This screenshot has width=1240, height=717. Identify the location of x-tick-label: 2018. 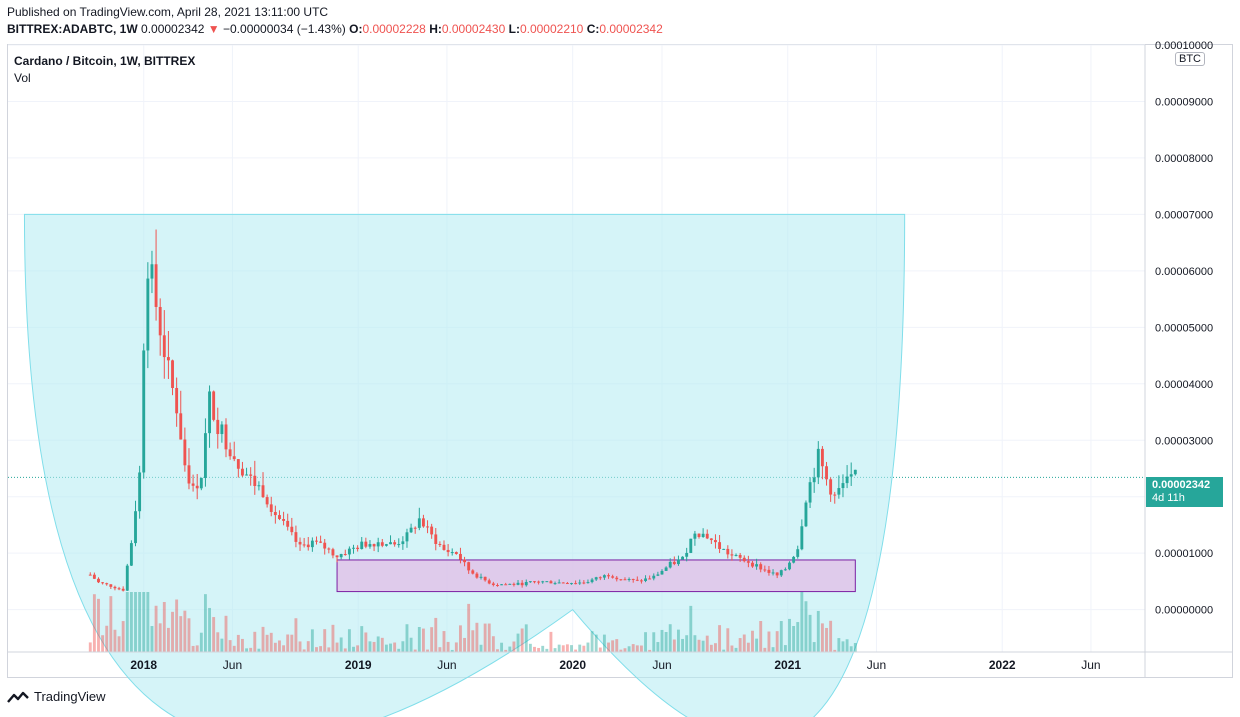
(143, 665).